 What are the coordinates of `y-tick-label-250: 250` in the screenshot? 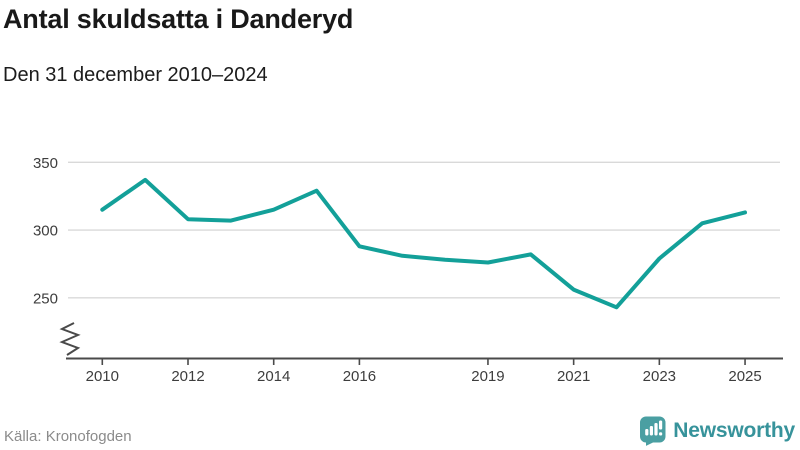 It's located at (45, 298).